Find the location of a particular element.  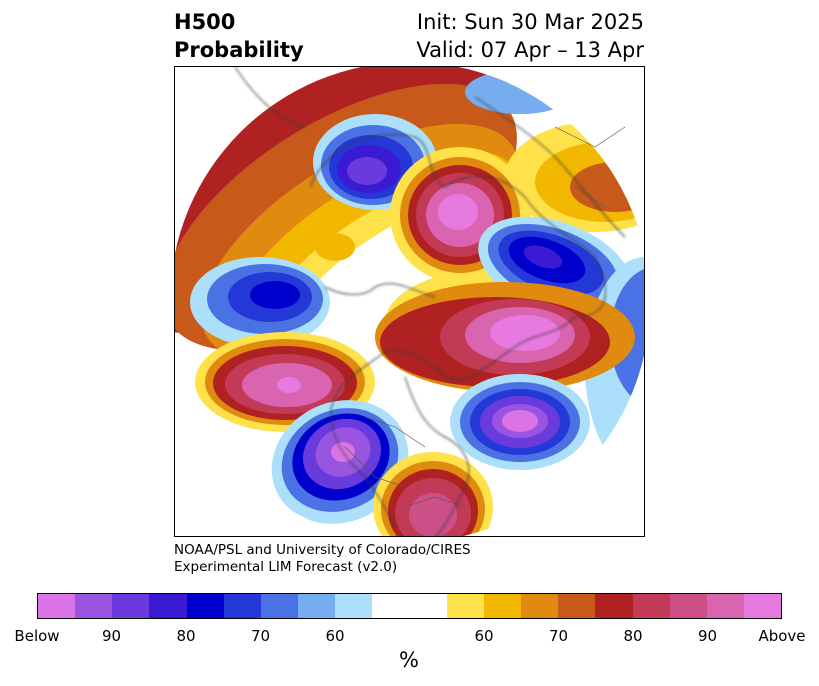

north-america-above is located at coordinates (505, 337).